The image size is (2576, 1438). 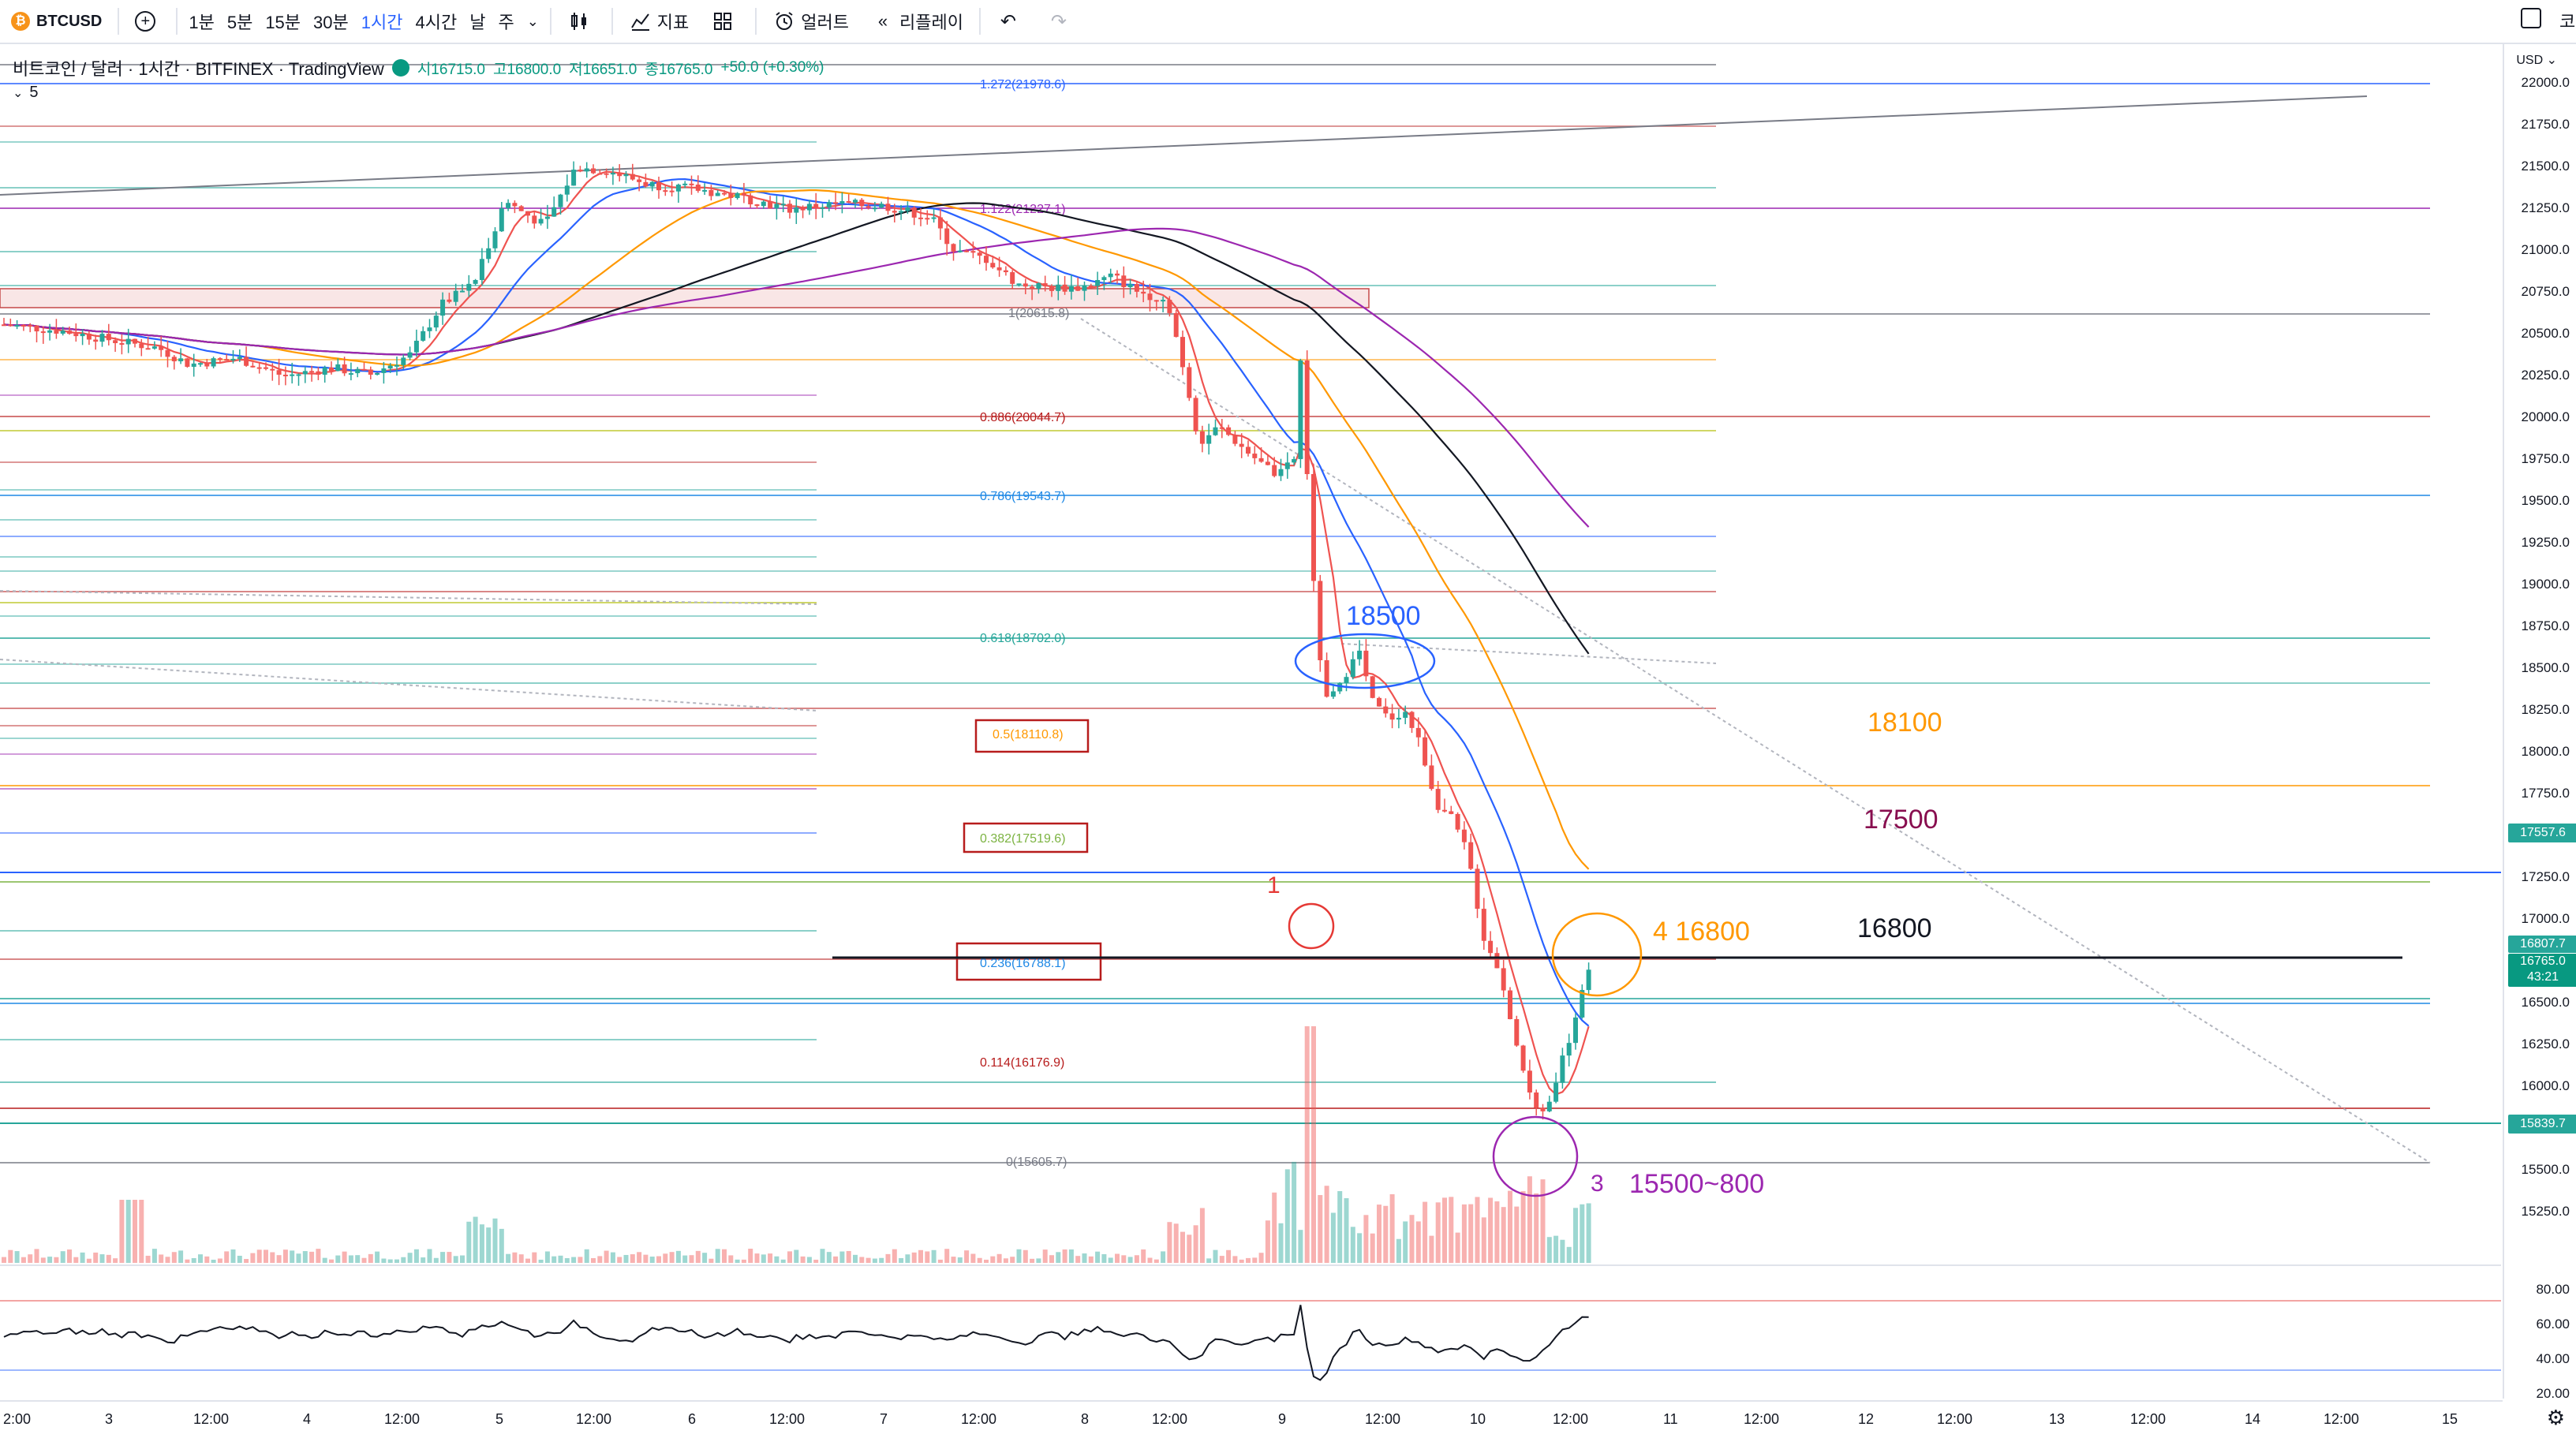 I want to click on gear-icon: ⚙, so click(x=2555, y=1417).